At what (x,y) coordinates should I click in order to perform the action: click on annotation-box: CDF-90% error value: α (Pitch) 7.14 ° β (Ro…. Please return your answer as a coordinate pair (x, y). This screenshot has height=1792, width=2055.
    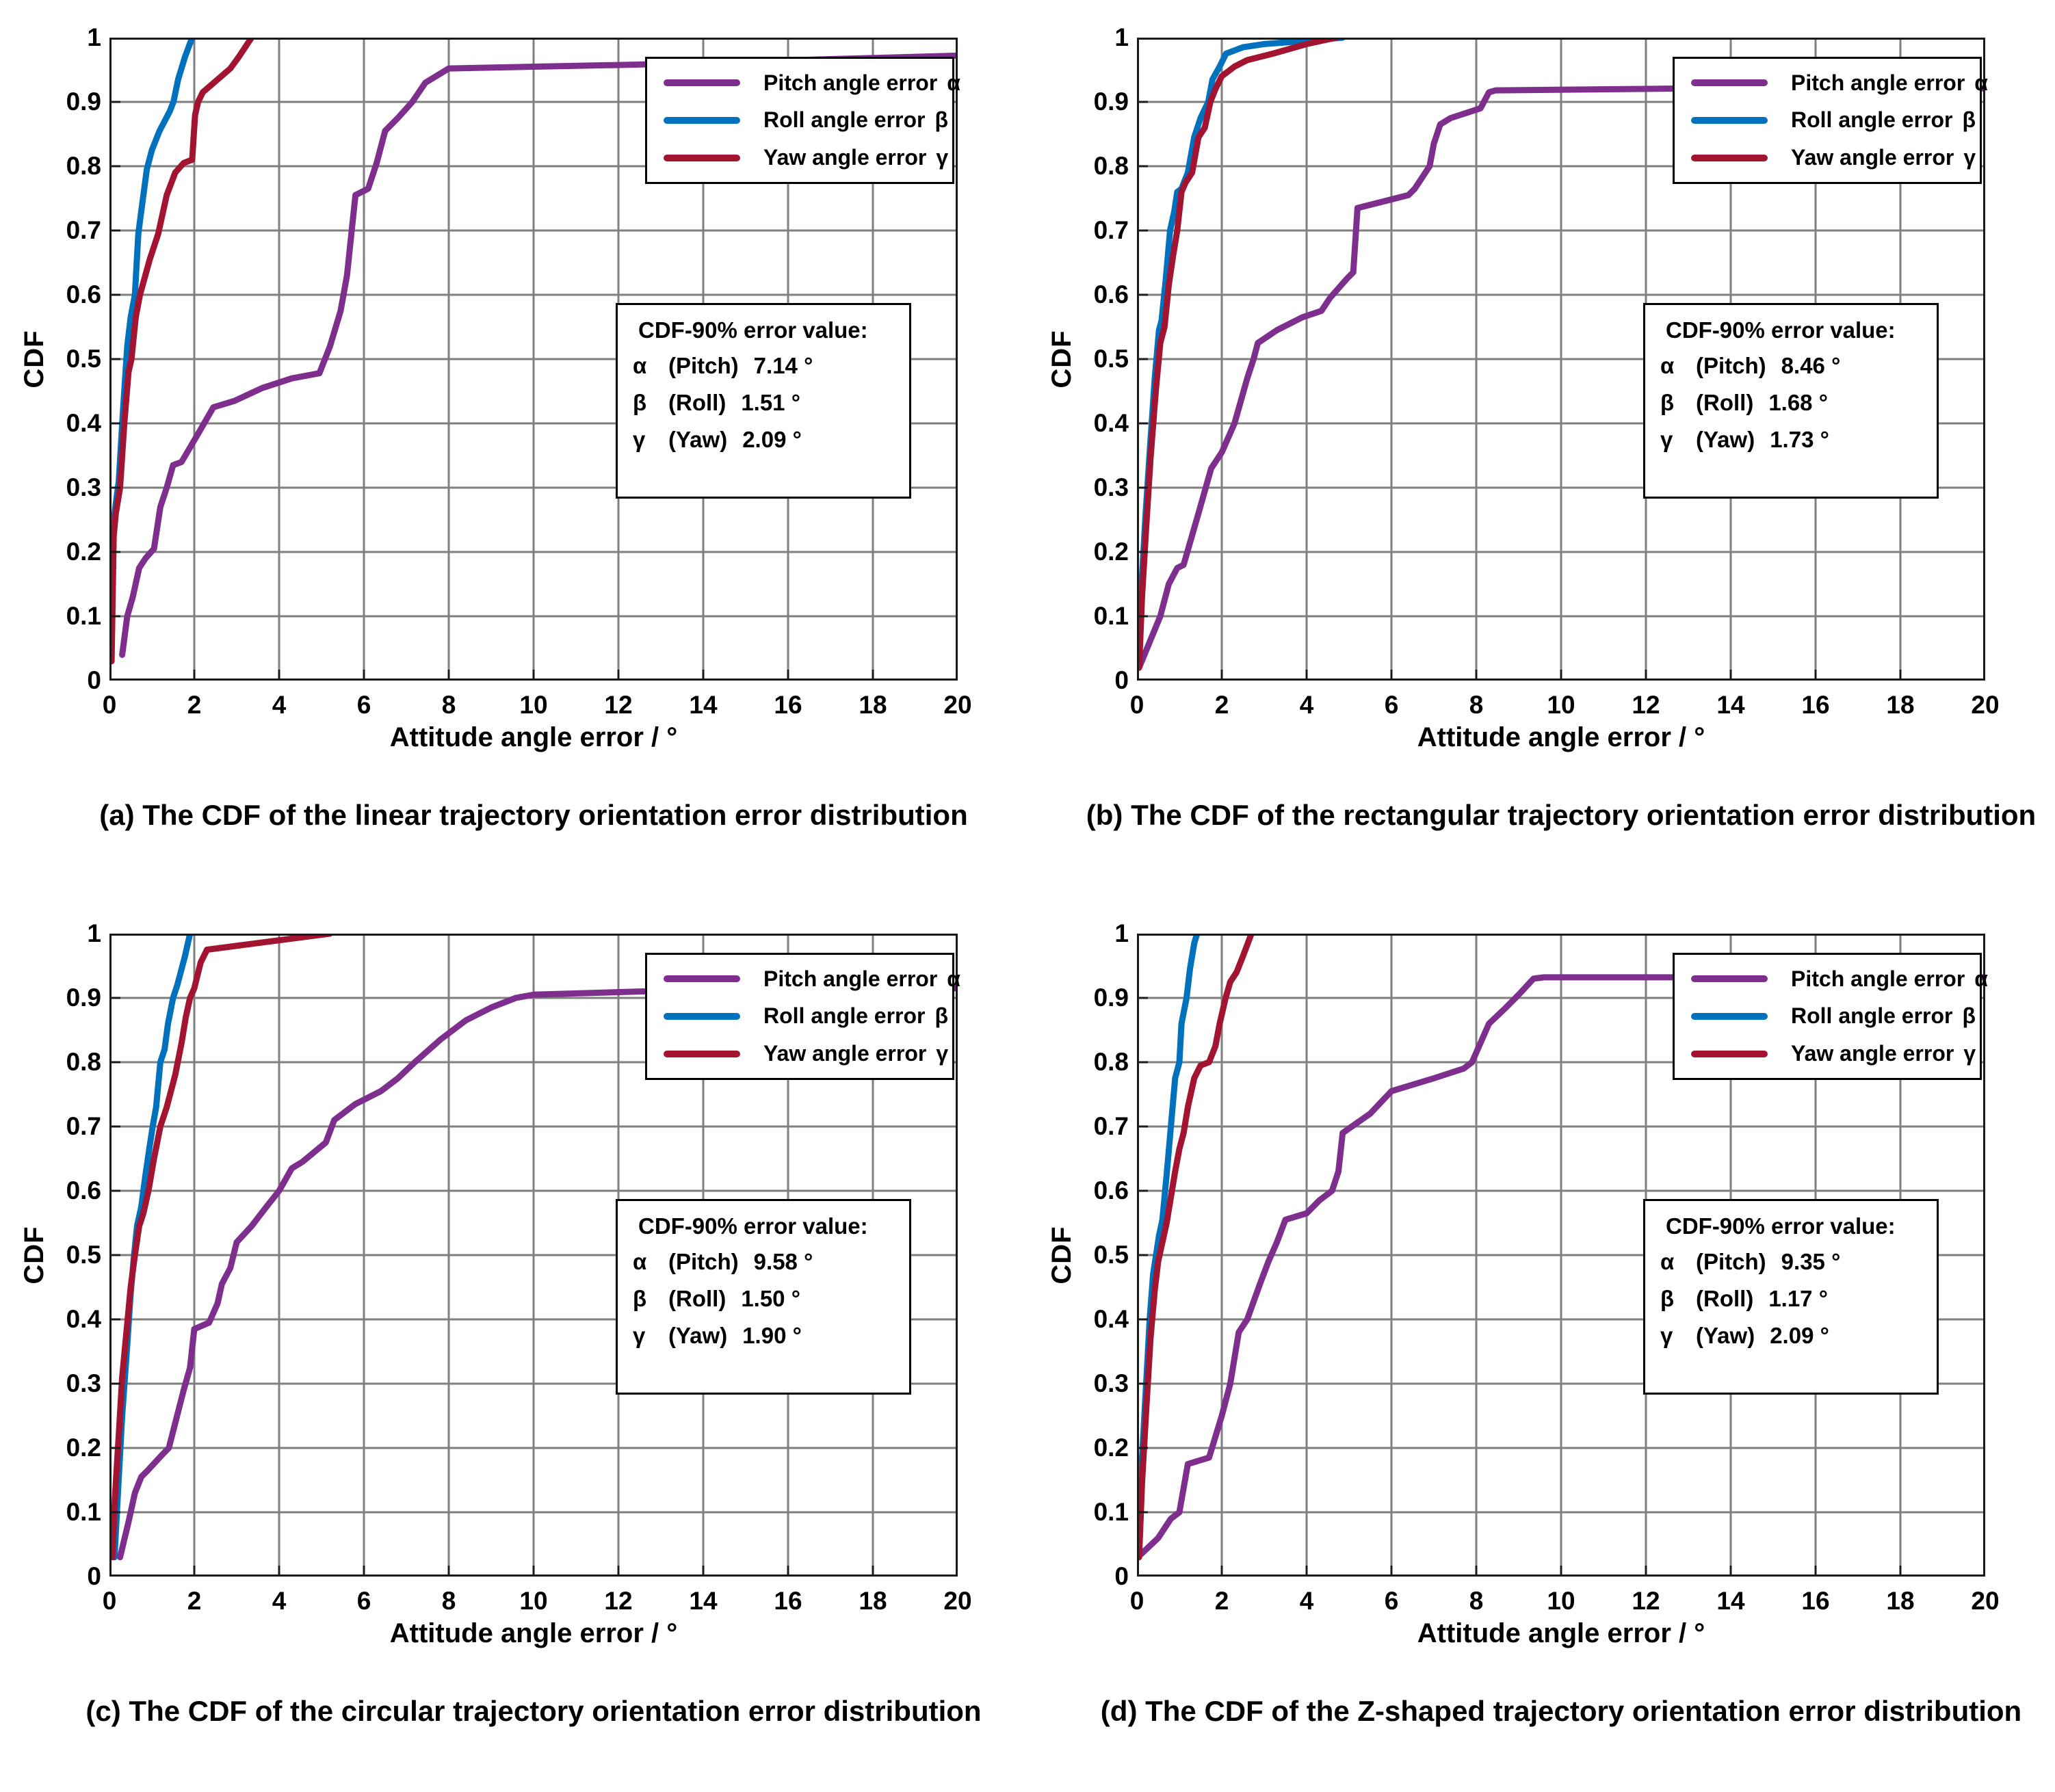
    Looking at the image, I should click on (763, 401).